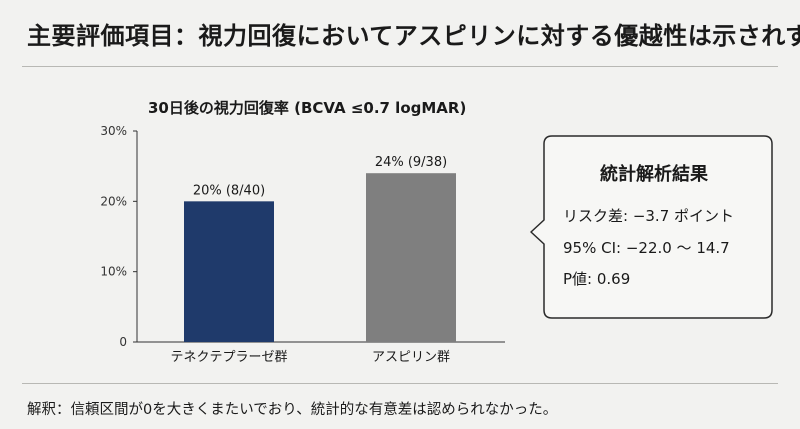 The height and width of the screenshot is (429, 800). What do you see at coordinates (229, 190) in the screenshot?
I see `bar-value-label: 20% (8/40)` at bounding box center [229, 190].